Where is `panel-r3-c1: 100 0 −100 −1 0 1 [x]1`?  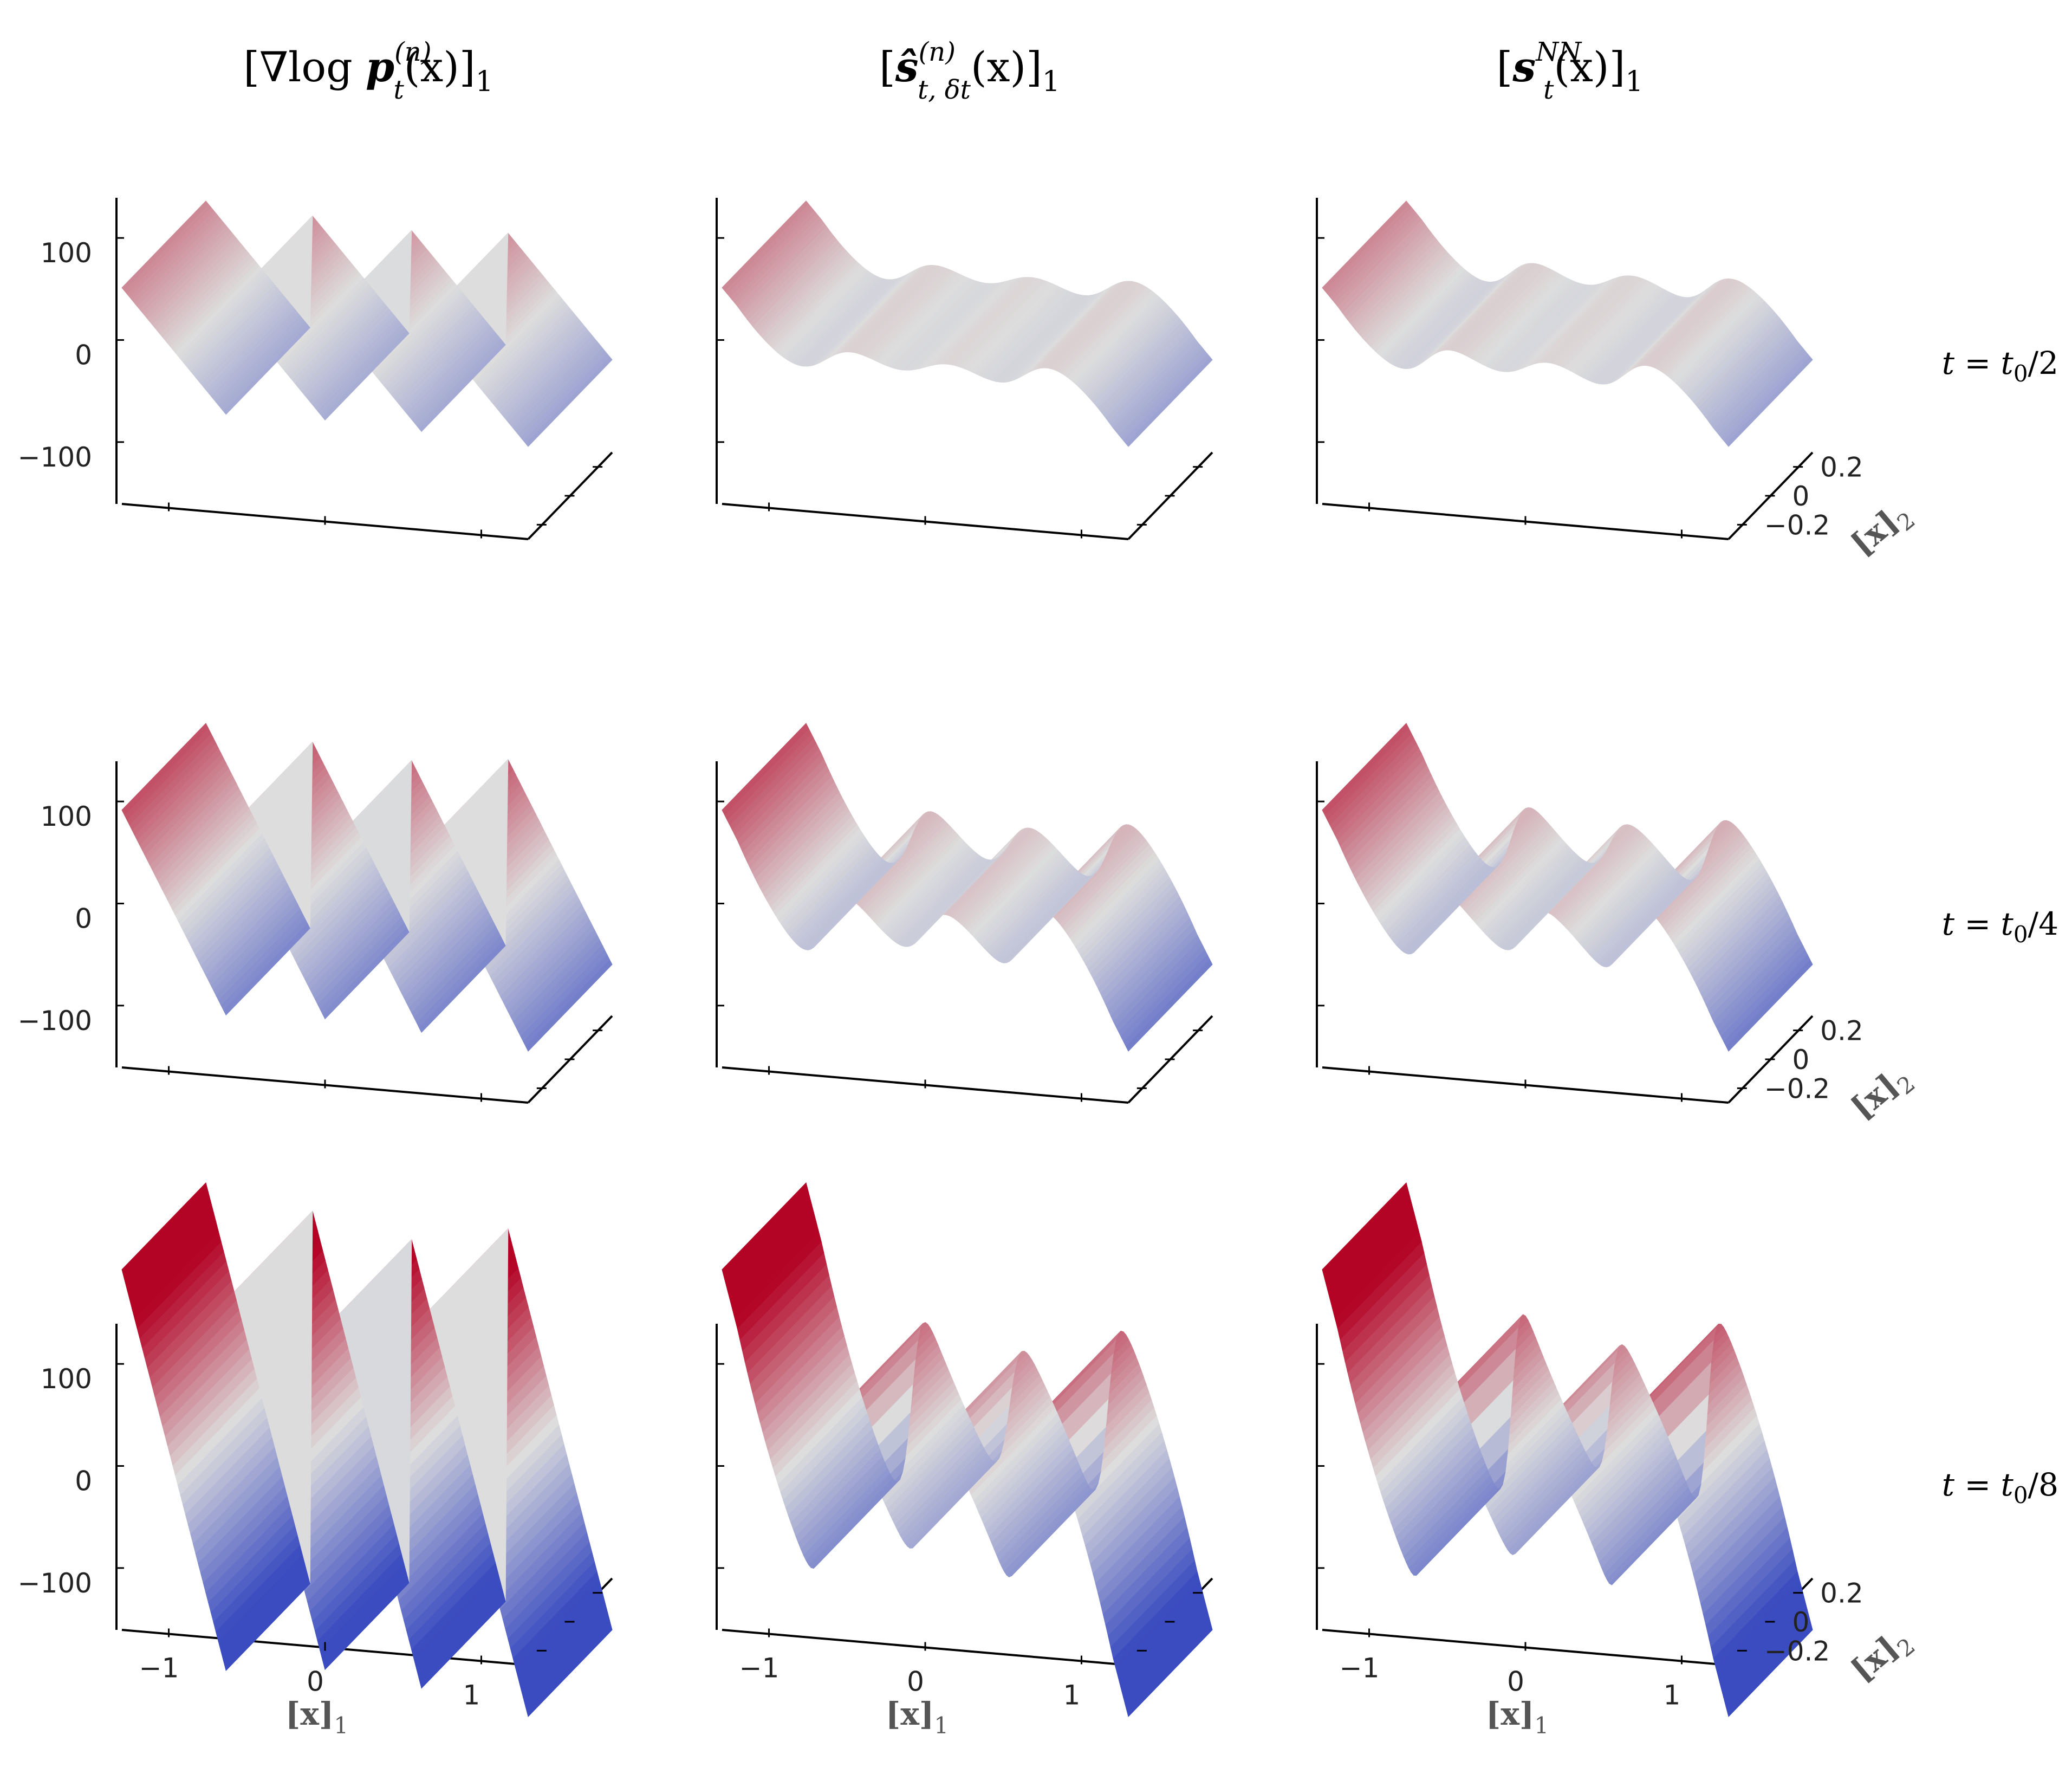 panel-r3-c1: 100 0 −100 −1 0 1 [x]1 is located at coordinates (315, 1461).